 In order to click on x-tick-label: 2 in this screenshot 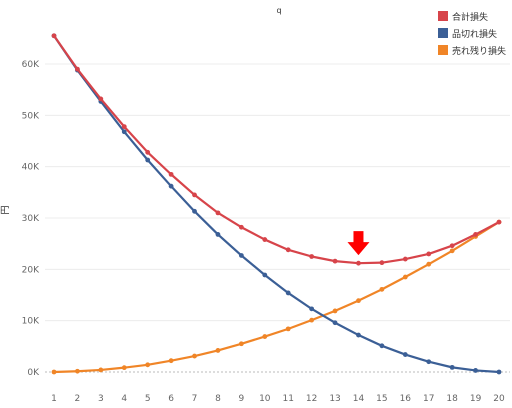, I will do `click(78, 399)`.